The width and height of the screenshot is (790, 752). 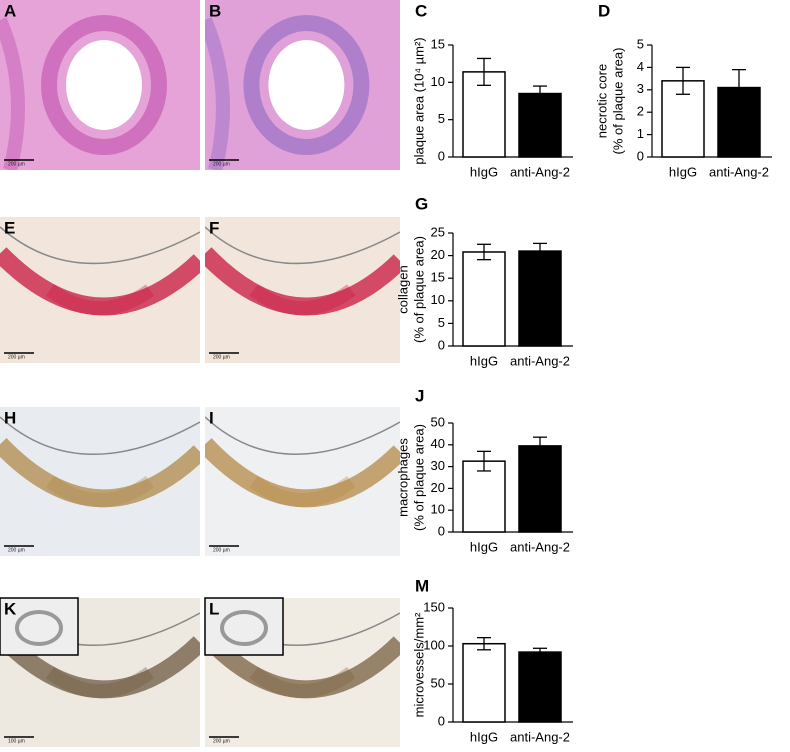 I want to click on y-tick-label: 40, so click(x=438, y=443).